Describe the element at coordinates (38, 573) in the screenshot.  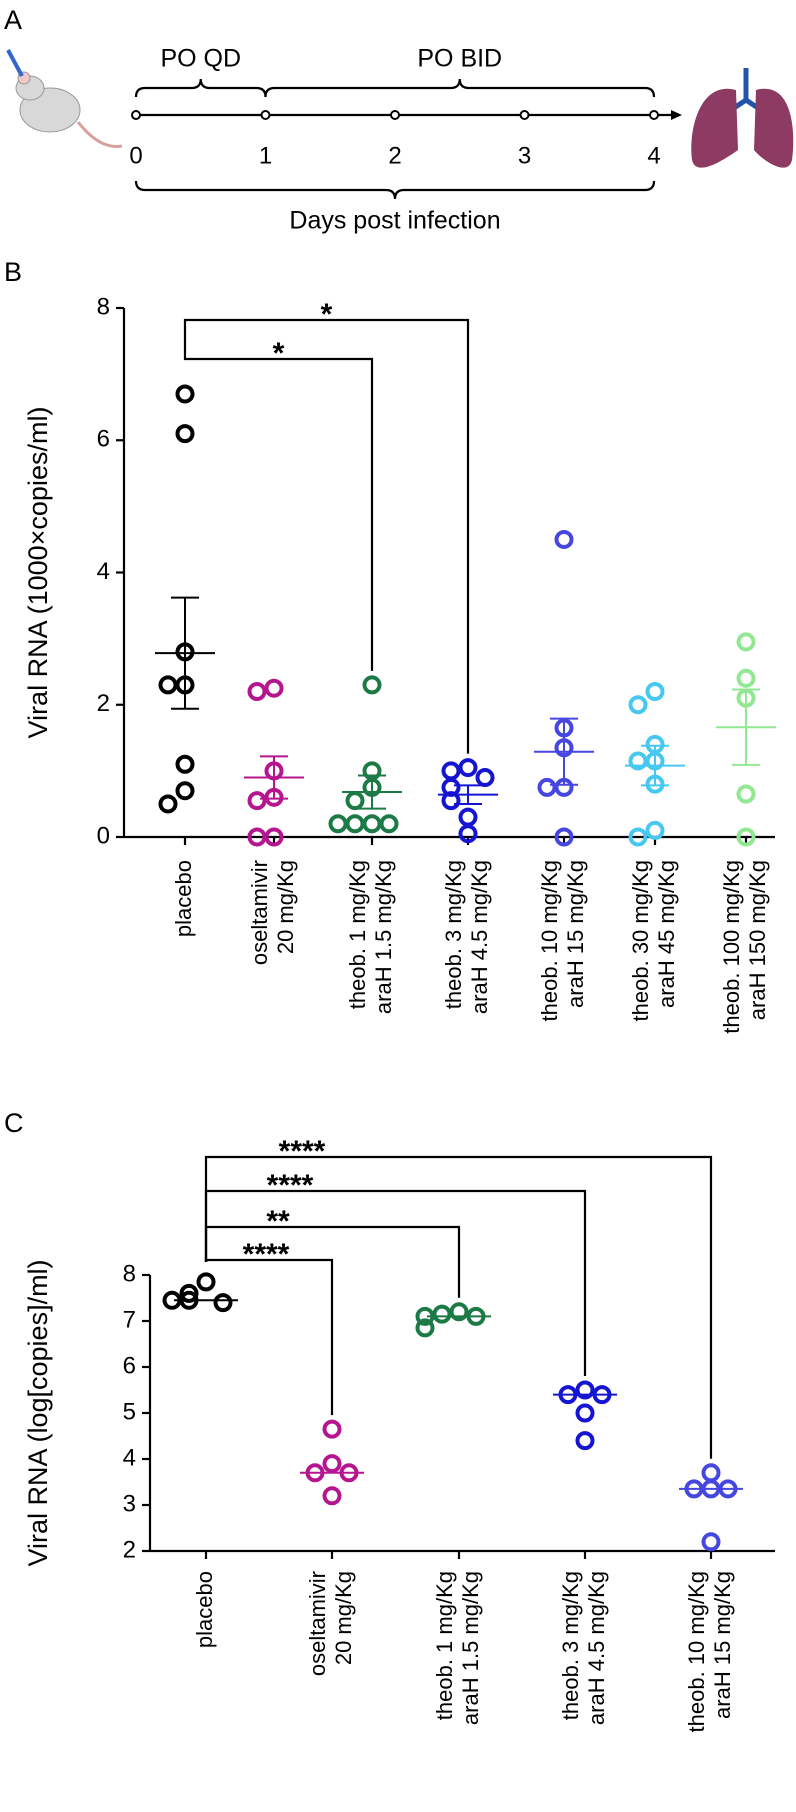
I see `y-axis-label: Viral RNA (1000×copies/ml)` at that location.